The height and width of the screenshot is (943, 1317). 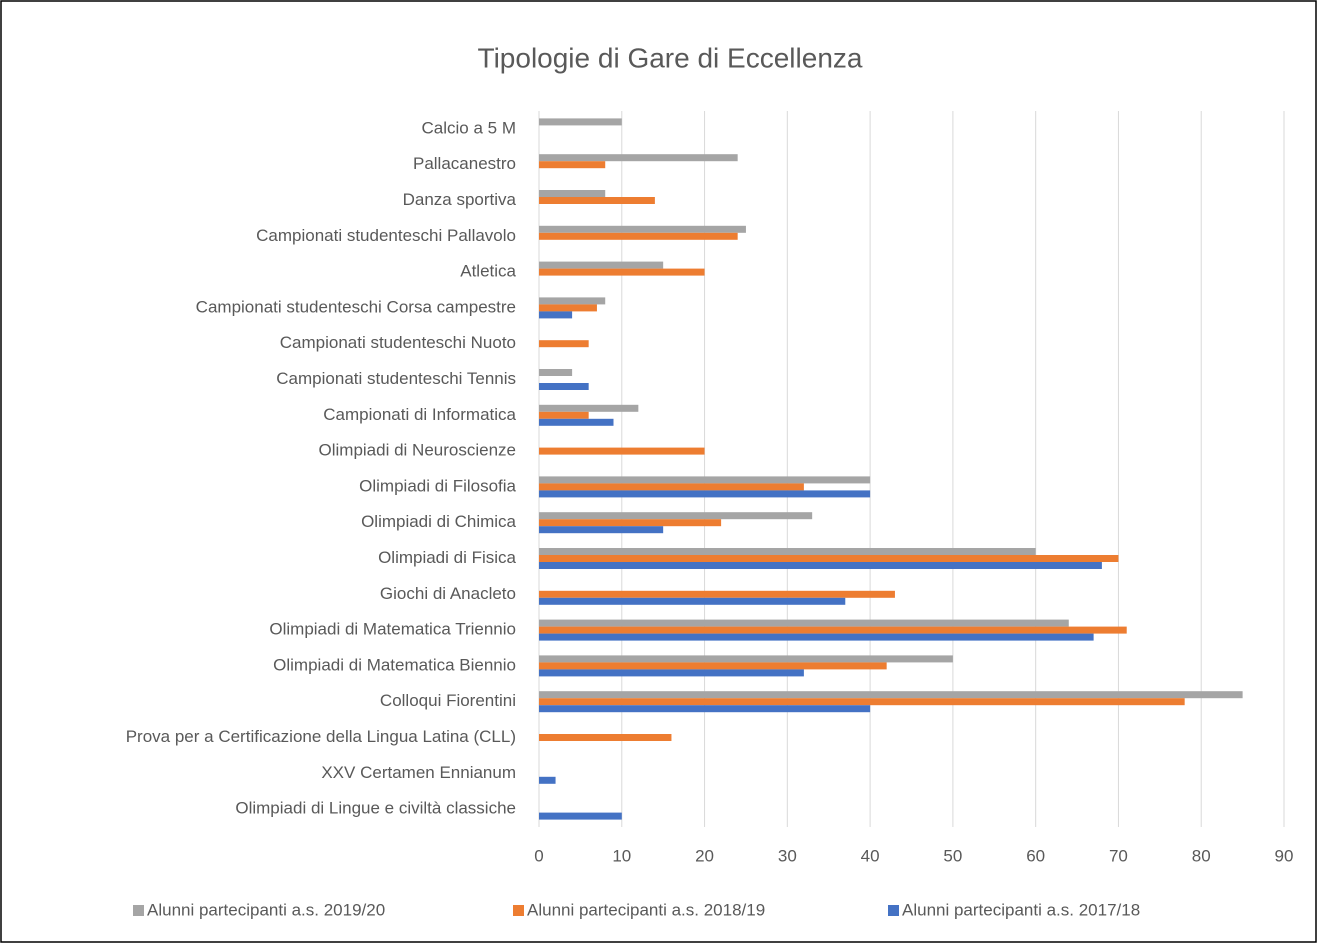 What do you see at coordinates (398, 342) in the screenshot?
I see `y-tick-label: Campionati studenteschi Nuoto` at bounding box center [398, 342].